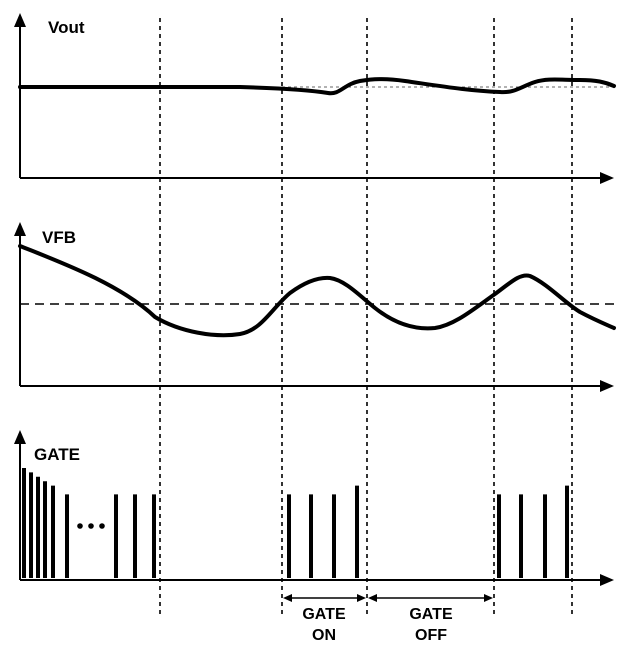 Image resolution: width=621 pixels, height=647 pixels. Describe the element at coordinates (20, 437) in the screenshot. I see `gate-y-arrow` at that location.